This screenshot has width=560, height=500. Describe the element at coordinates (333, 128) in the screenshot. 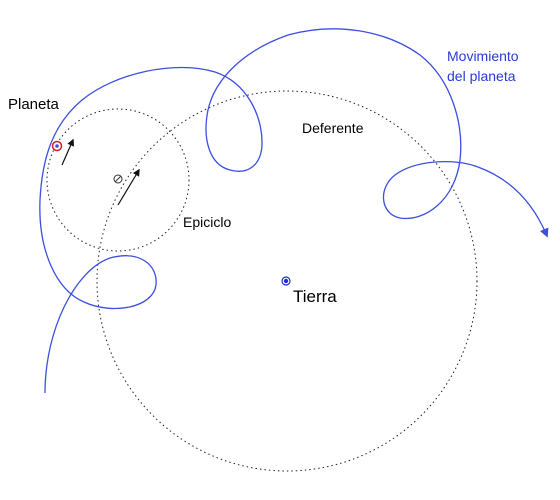

I see `deferent-label: Deferente` at that location.